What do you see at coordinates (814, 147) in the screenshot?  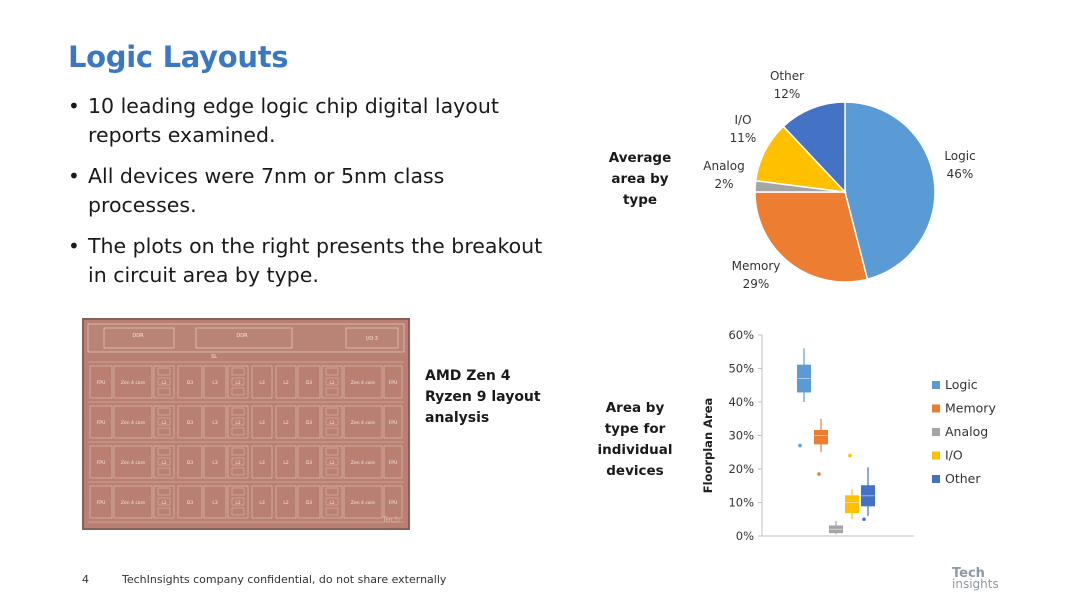 I see `pie-slice-other` at bounding box center [814, 147].